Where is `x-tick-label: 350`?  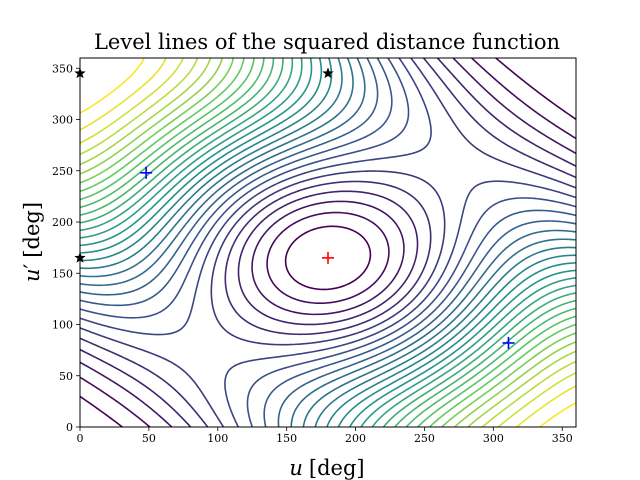
x-tick-label: 350 is located at coordinates (562, 438).